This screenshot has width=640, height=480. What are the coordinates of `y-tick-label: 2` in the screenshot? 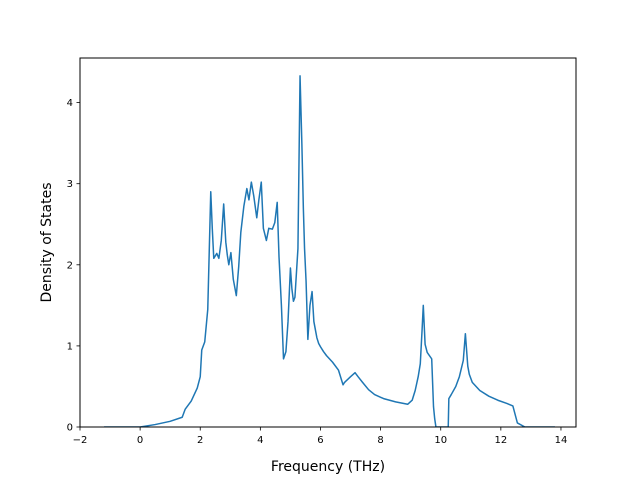 It's located at (70, 265).